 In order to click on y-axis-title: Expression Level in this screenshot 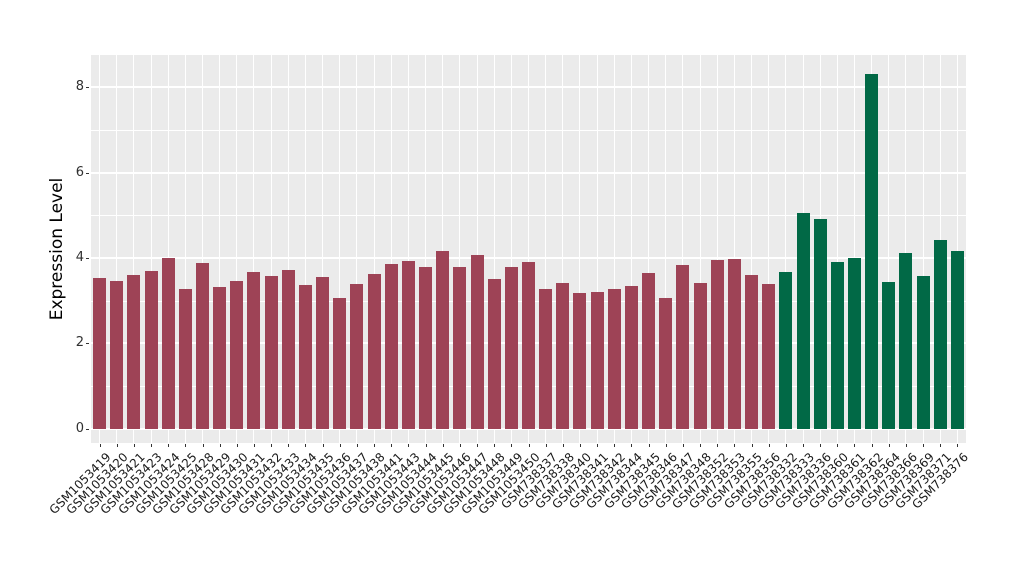, I will do `click(57, 249)`.